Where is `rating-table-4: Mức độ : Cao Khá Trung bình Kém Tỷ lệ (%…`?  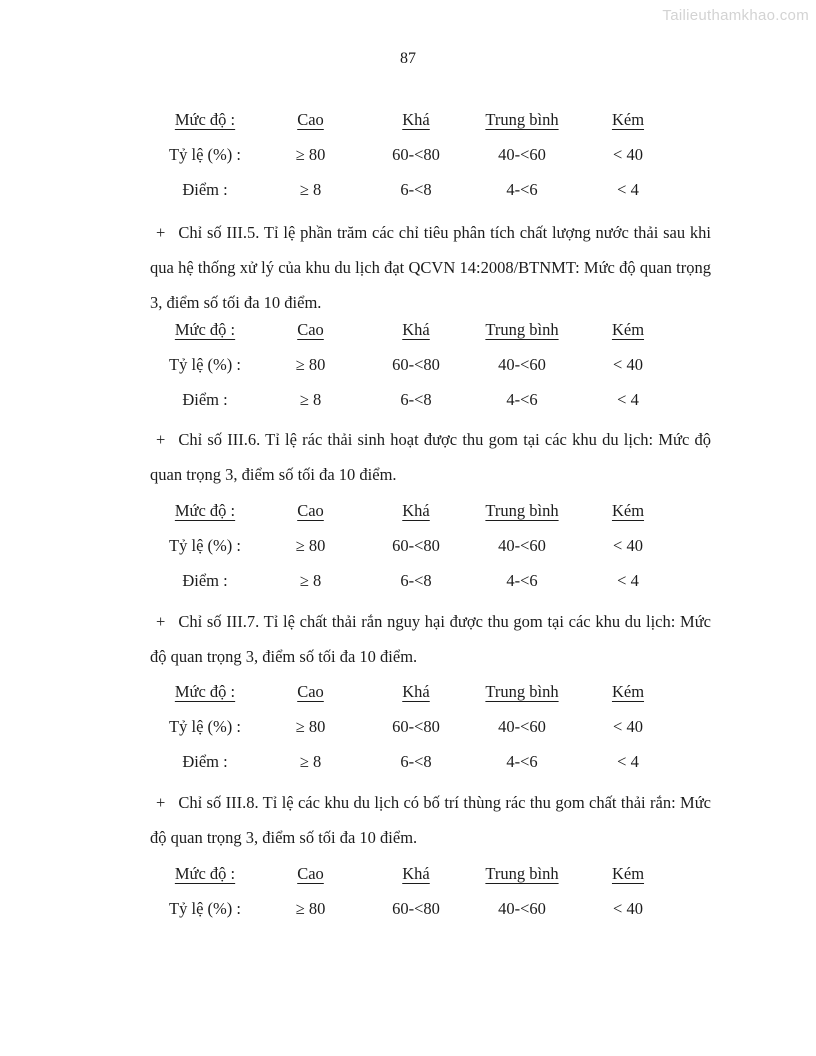 rating-table-4: Mức độ : Cao Khá Trung bình Kém Tỷ lệ (%… is located at coordinates (416, 726).